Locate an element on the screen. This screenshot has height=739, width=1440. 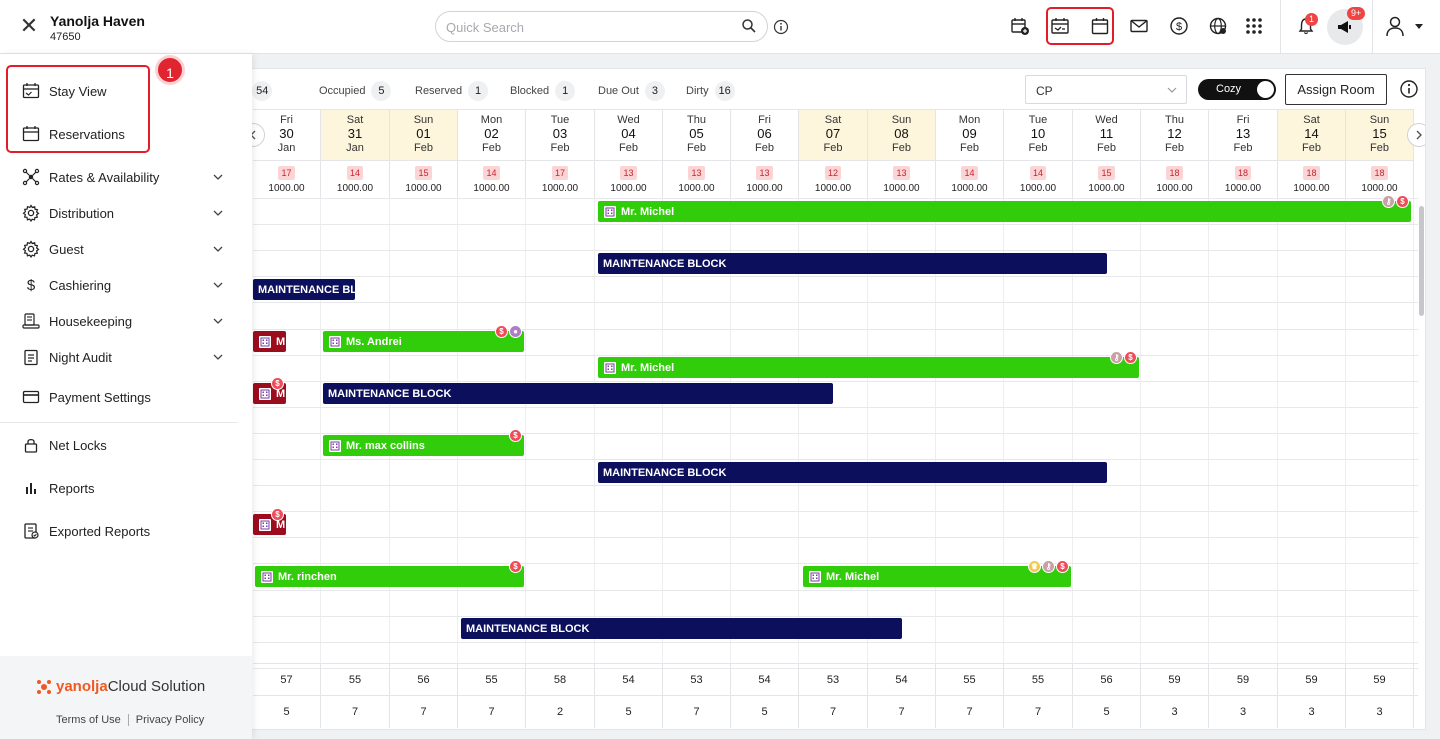
sidebar-item-exported-reports: Exported Reports is located at coordinates (120, 531).